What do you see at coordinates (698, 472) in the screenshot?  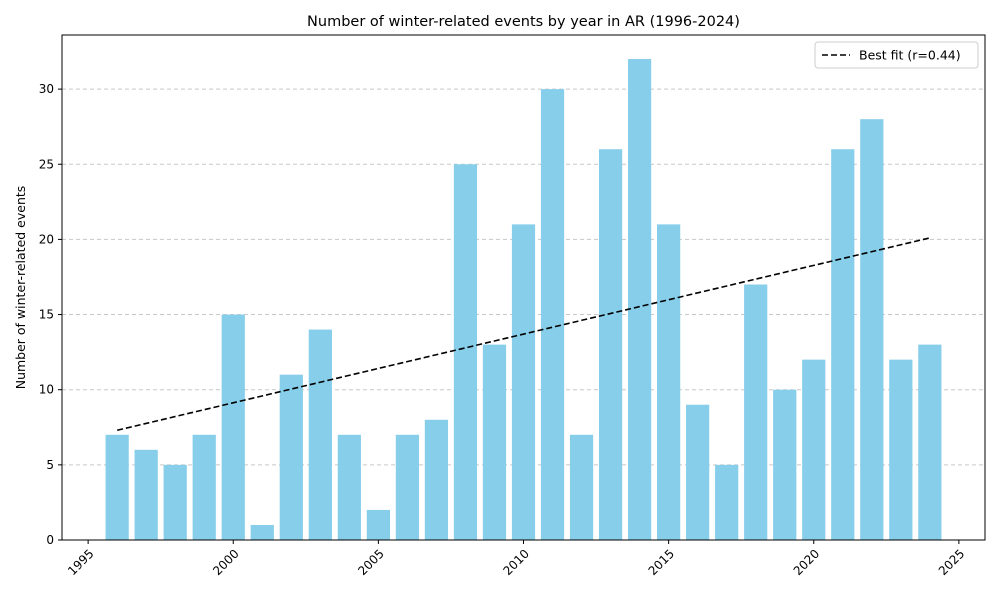 I see `bar-2016` at bounding box center [698, 472].